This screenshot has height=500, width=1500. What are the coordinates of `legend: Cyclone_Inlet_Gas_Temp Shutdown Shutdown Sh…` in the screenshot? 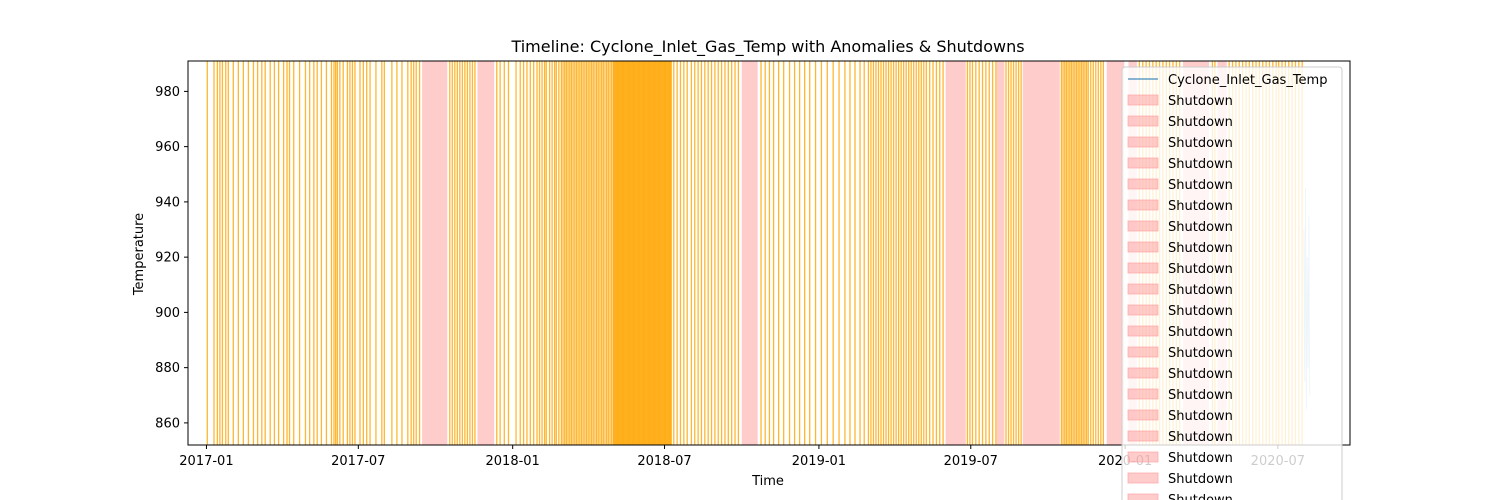 It's located at (1232, 283).